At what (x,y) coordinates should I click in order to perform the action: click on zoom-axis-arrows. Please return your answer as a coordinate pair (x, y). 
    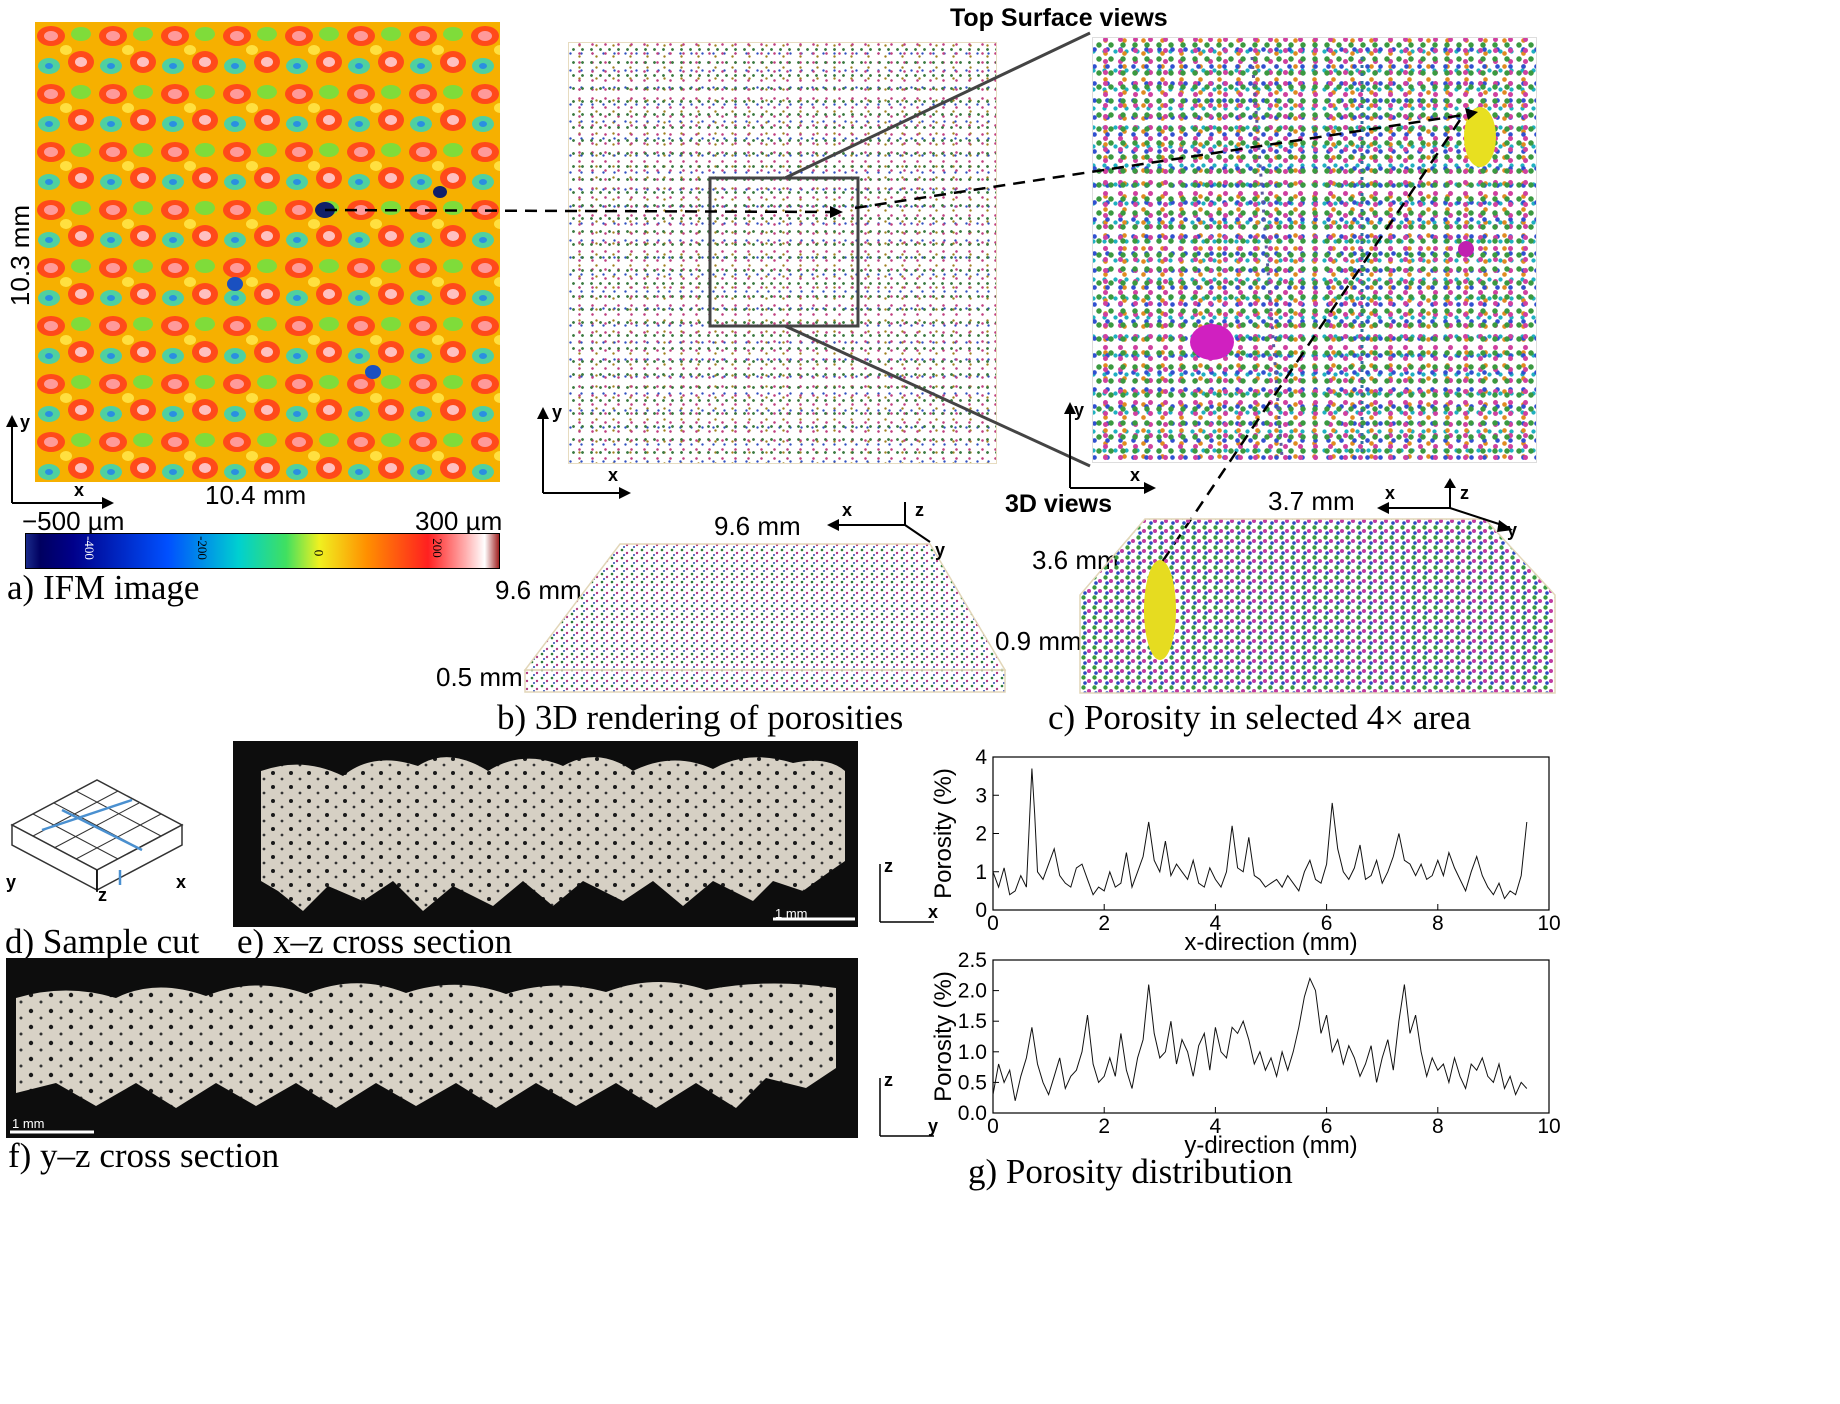
    Looking at the image, I should click on (1110, 448).